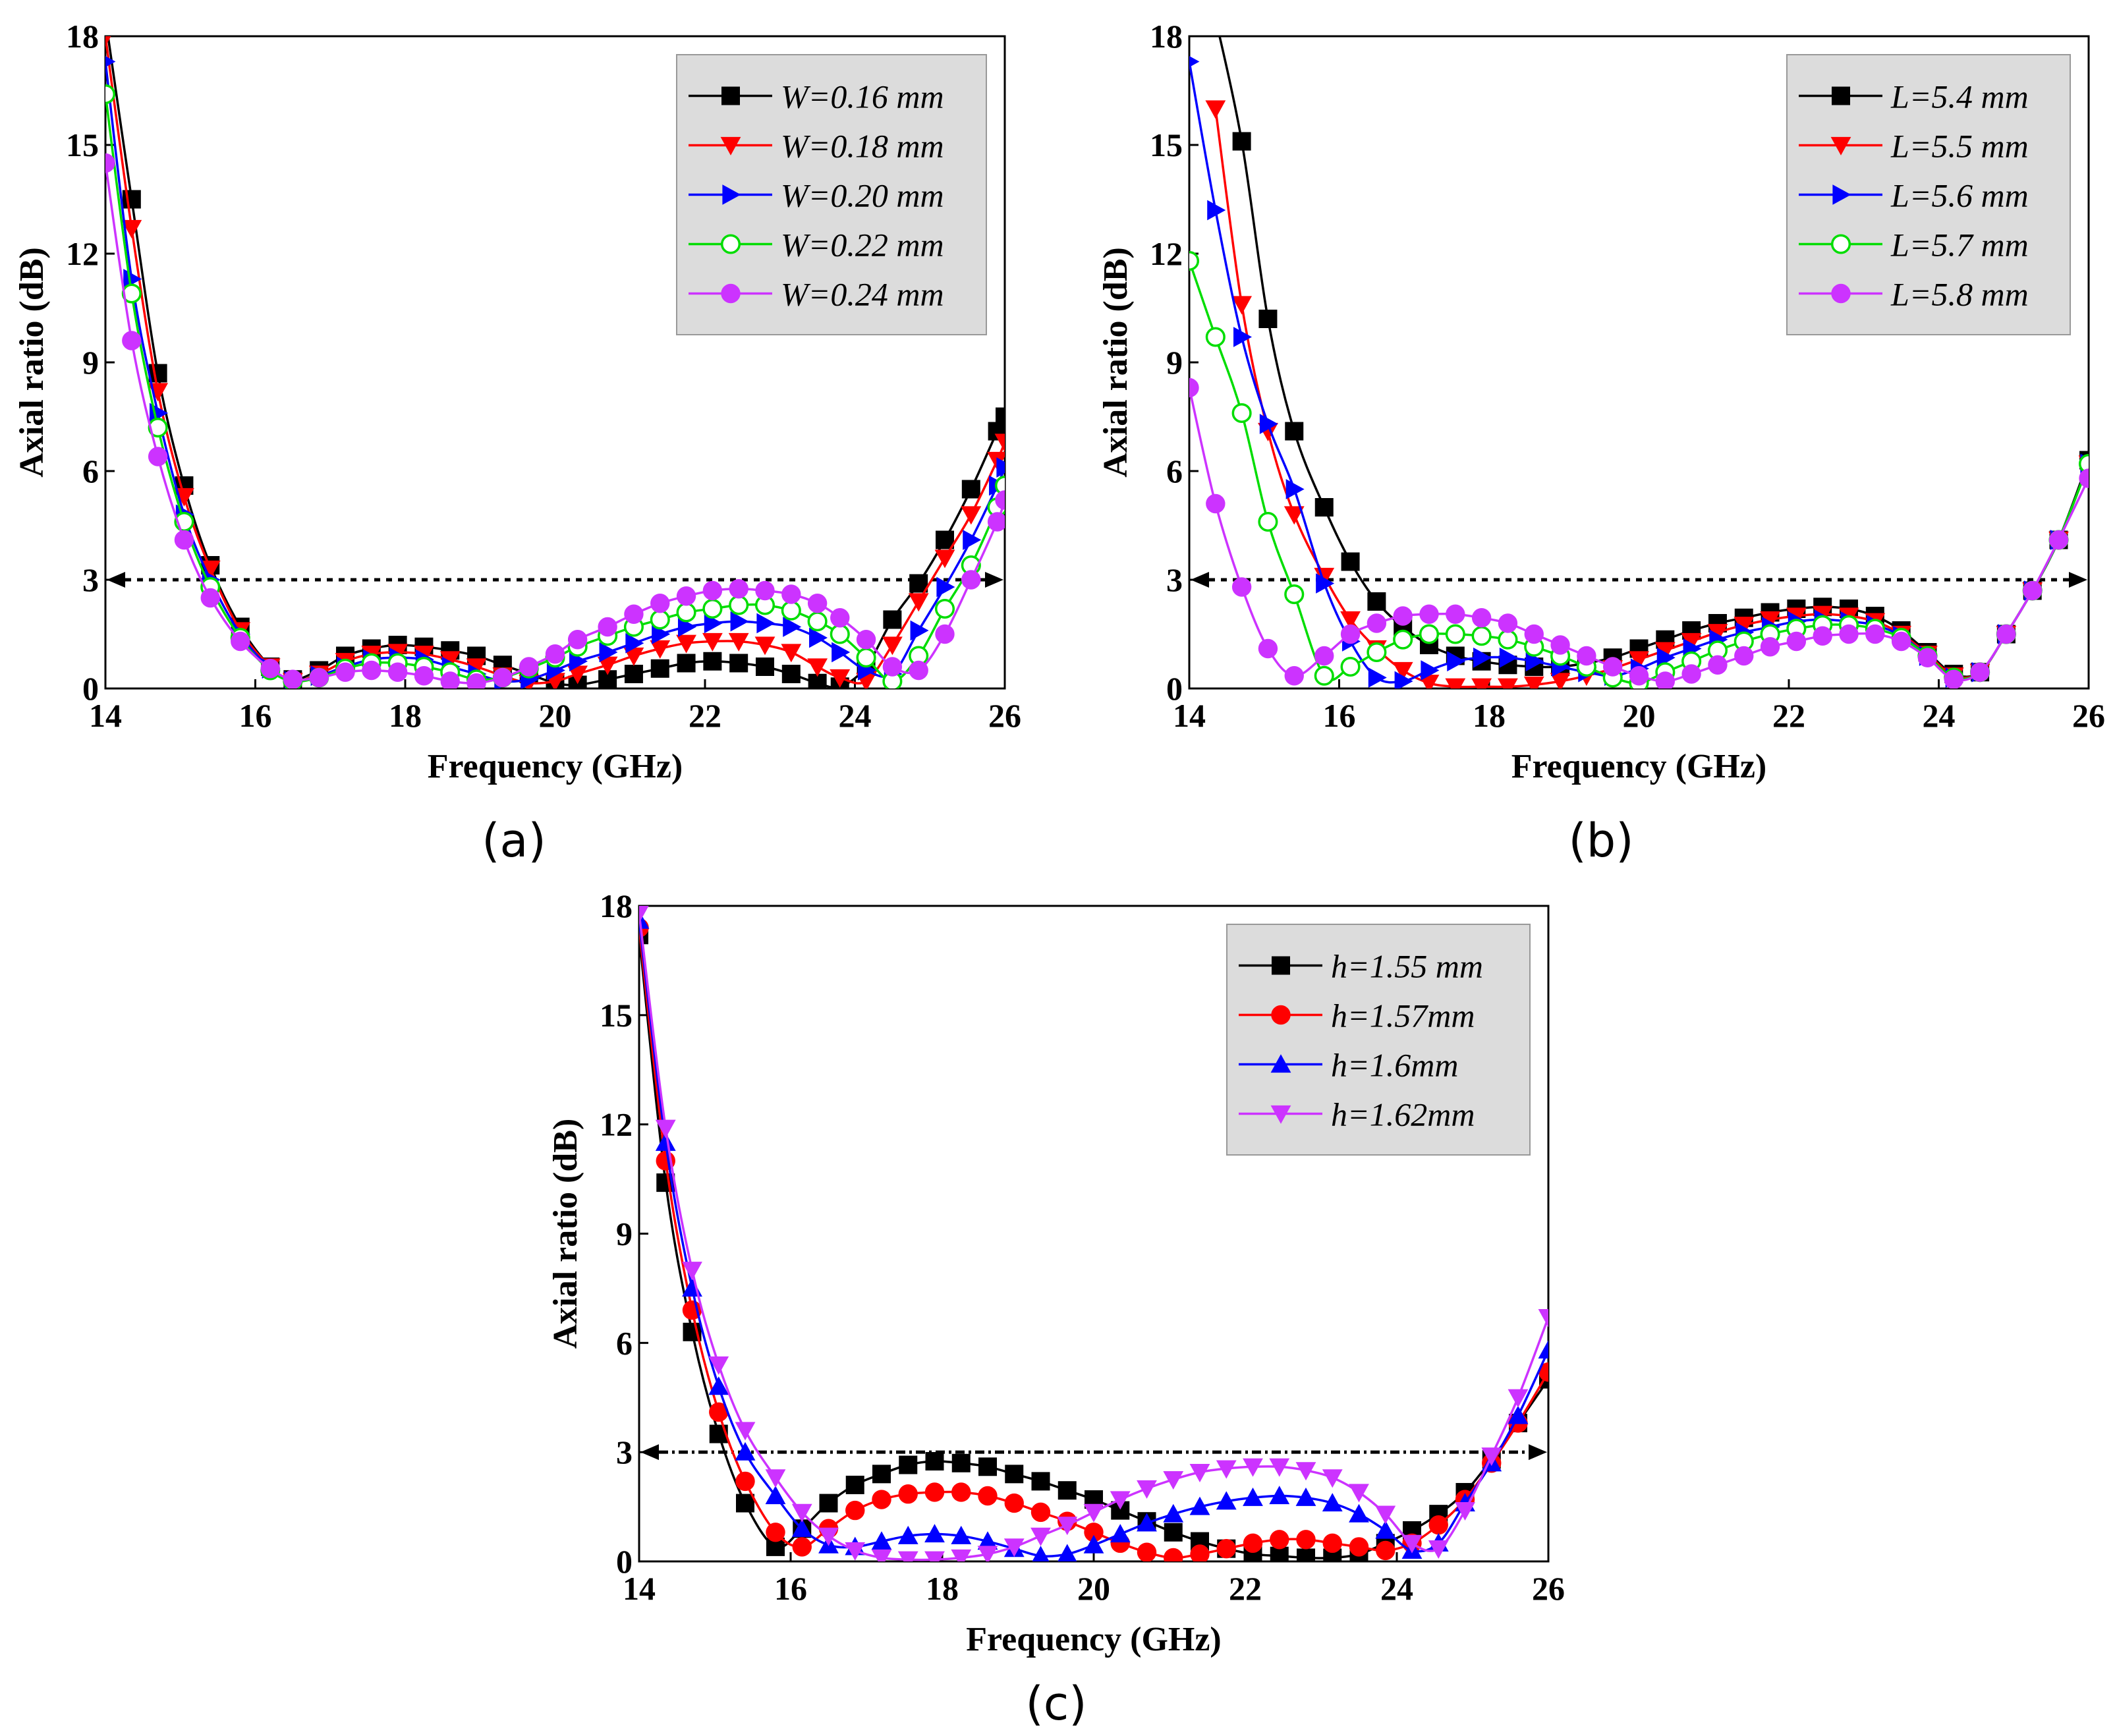 The height and width of the screenshot is (1736, 2115). What do you see at coordinates (1281, 965) in the screenshot?
I see `legend-marker-h-1-55-mm` at bounding box center [1281, 965].